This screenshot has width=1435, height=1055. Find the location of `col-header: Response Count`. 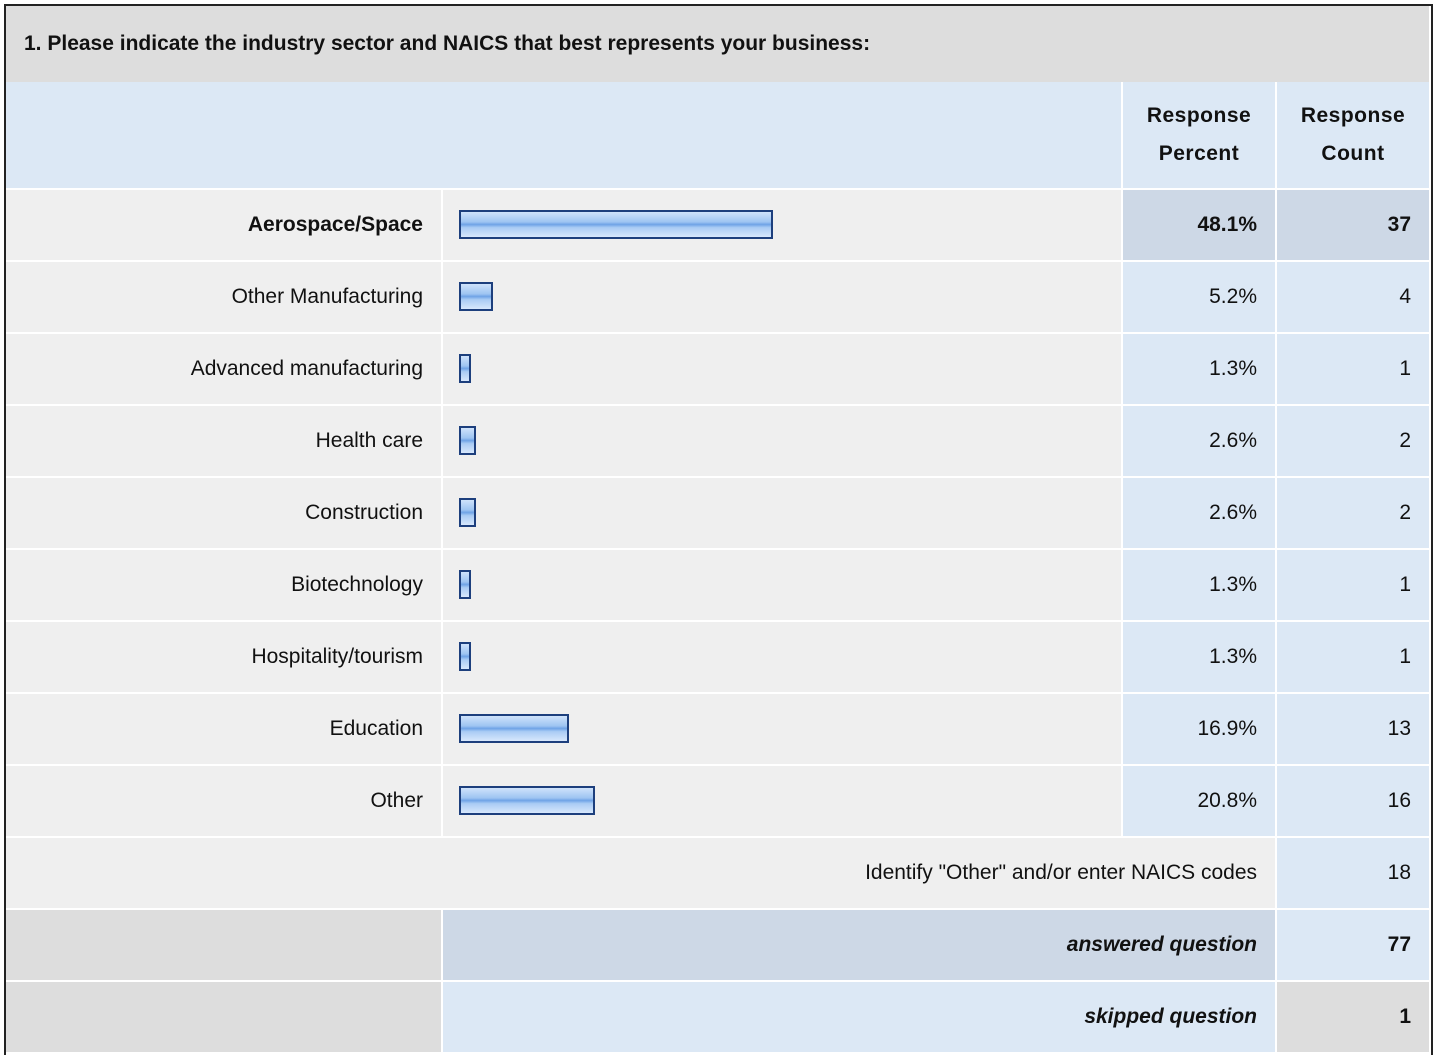

col-header: Response Count is located at coordinates (1354, 136).